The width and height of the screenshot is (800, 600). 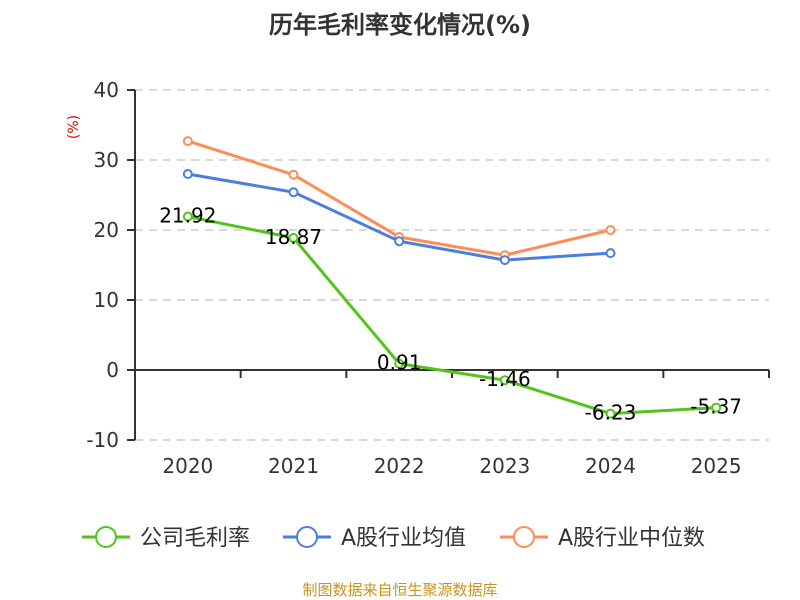 I want to click on legend-item: A股行业中位数, so click(x=602, y=538).